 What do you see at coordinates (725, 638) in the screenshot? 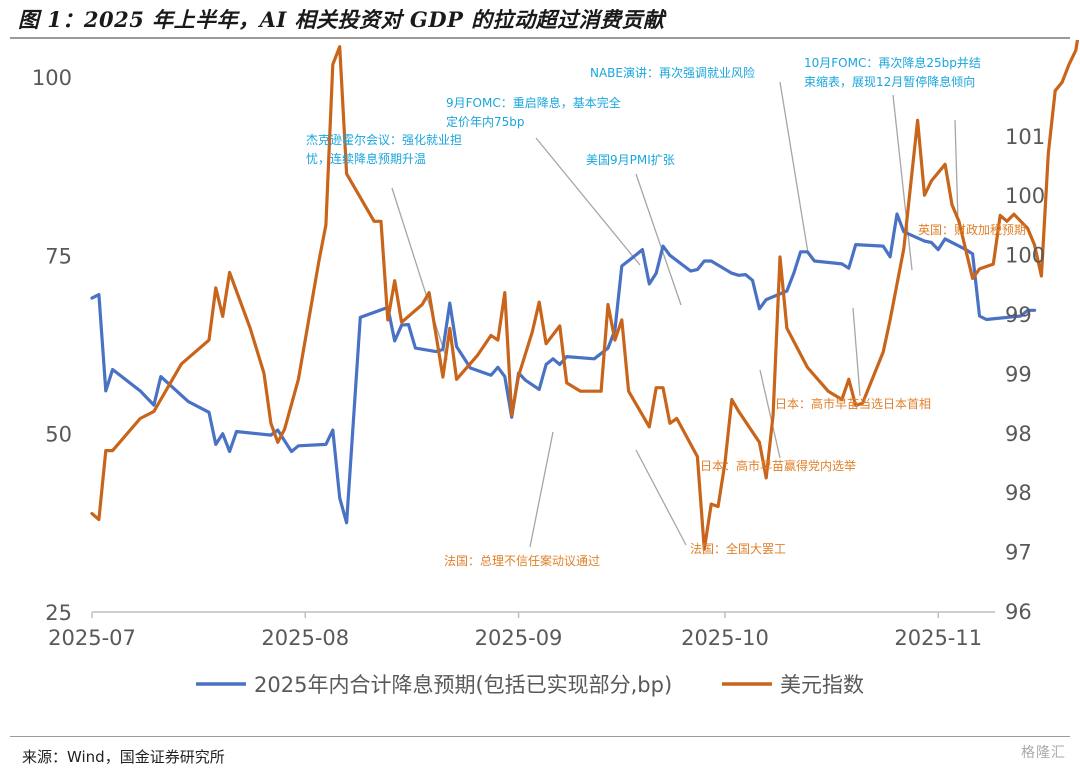
I see `x-tick-label: 2025-10` at bounding box center [725, 638].